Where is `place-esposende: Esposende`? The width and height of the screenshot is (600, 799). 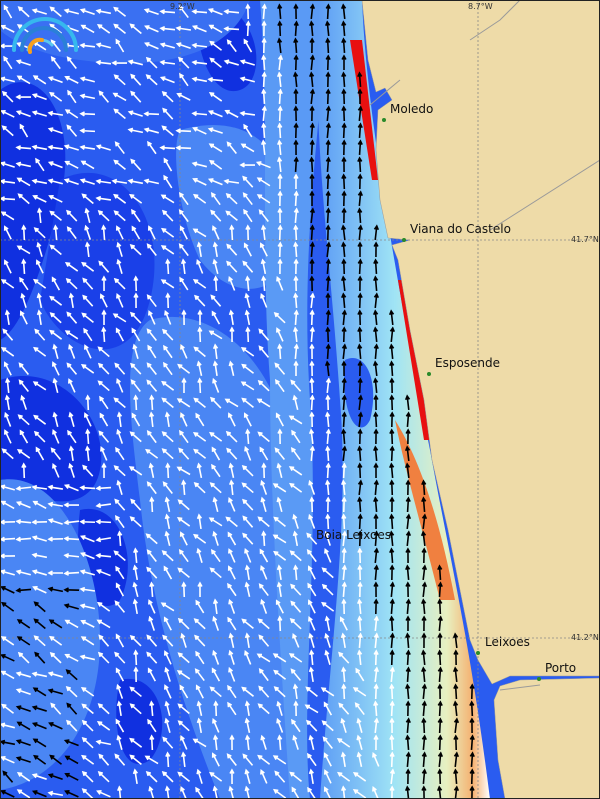
place-esposende: Esposende is located at coordinates (468, 363).